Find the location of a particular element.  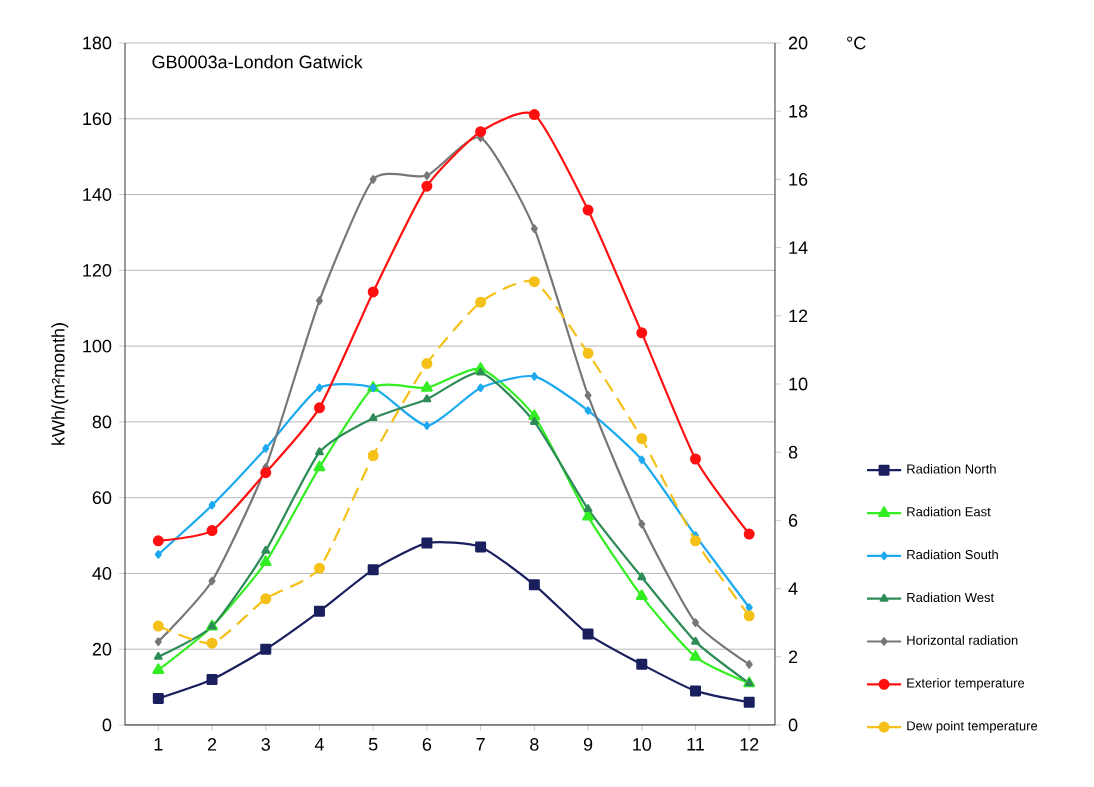

y-tick-label: 60 is located at coordinates (102, 498).